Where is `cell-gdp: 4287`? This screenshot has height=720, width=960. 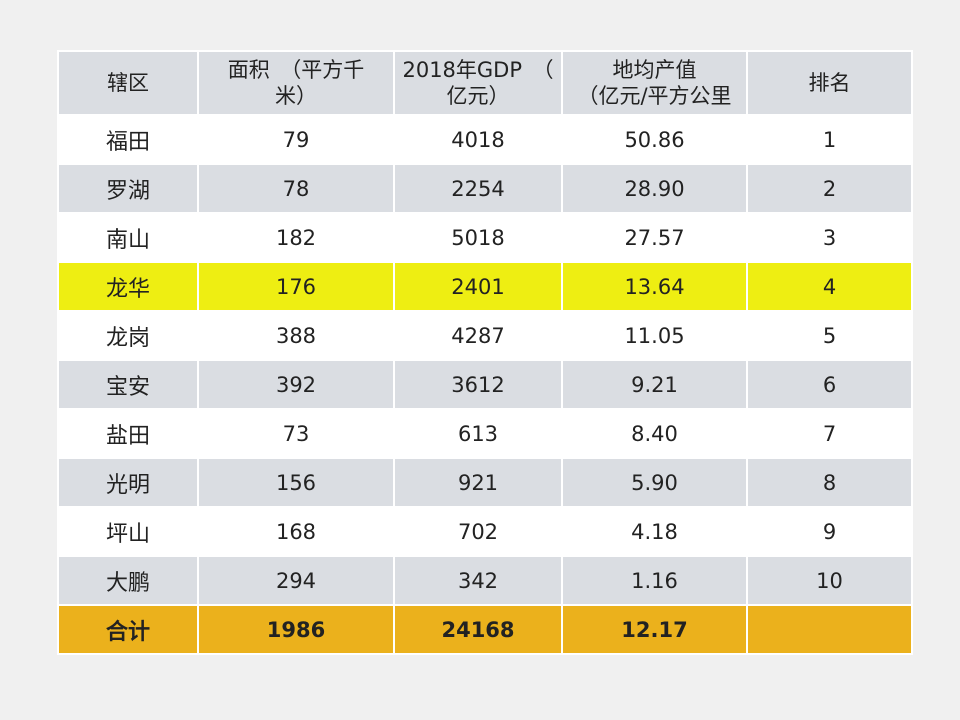
cell-gdp: 4287 is located at coordinates (478, 335).